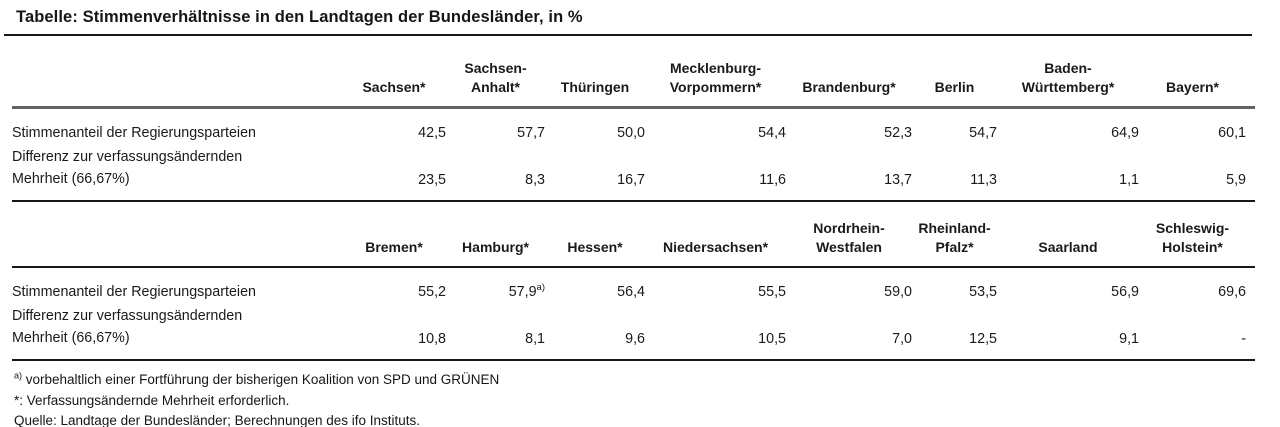 This screenshot has width=1280, height=427. What do you see at coordinates (1125, 292) in the screenshot?
I see `value-cell: 56,9` at bounding box center [1125, 292].